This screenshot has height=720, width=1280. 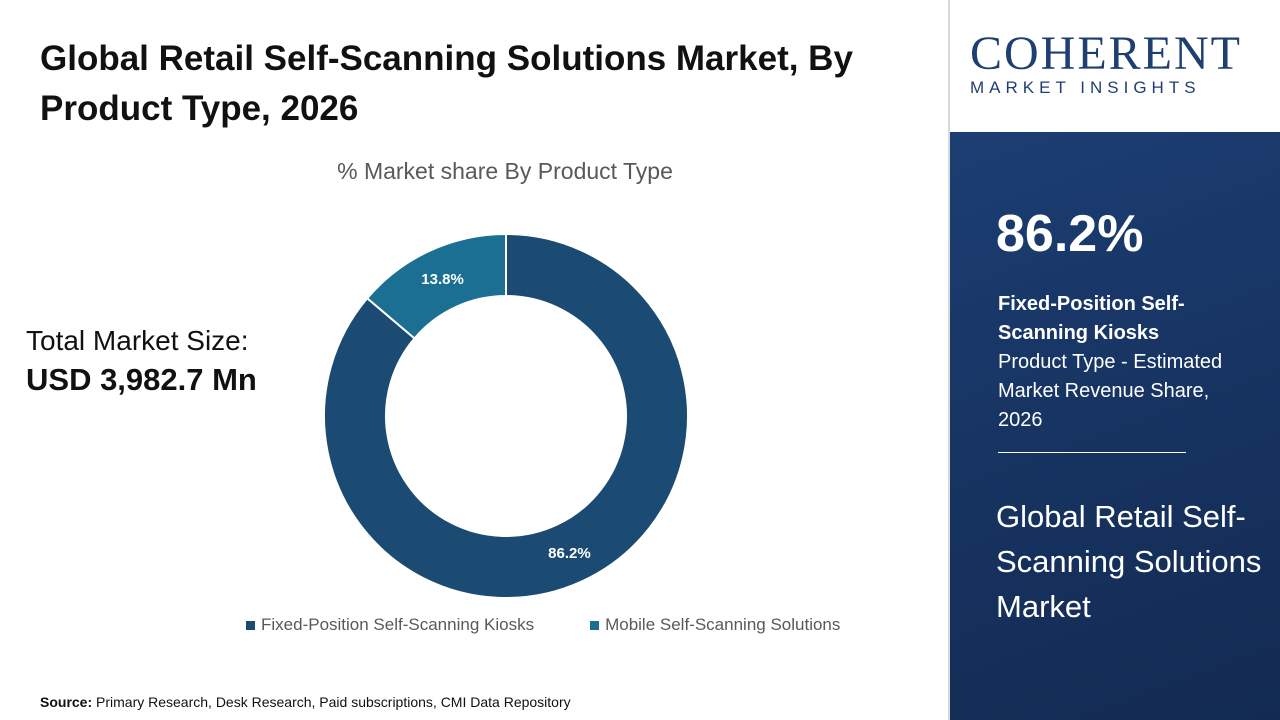 What do you see at coordinates (1091, 318) in the screenshot?
I see `kpi-segment: Fixed-Position Self-Scanning Kiosks` at bounding box center [1091, 318].